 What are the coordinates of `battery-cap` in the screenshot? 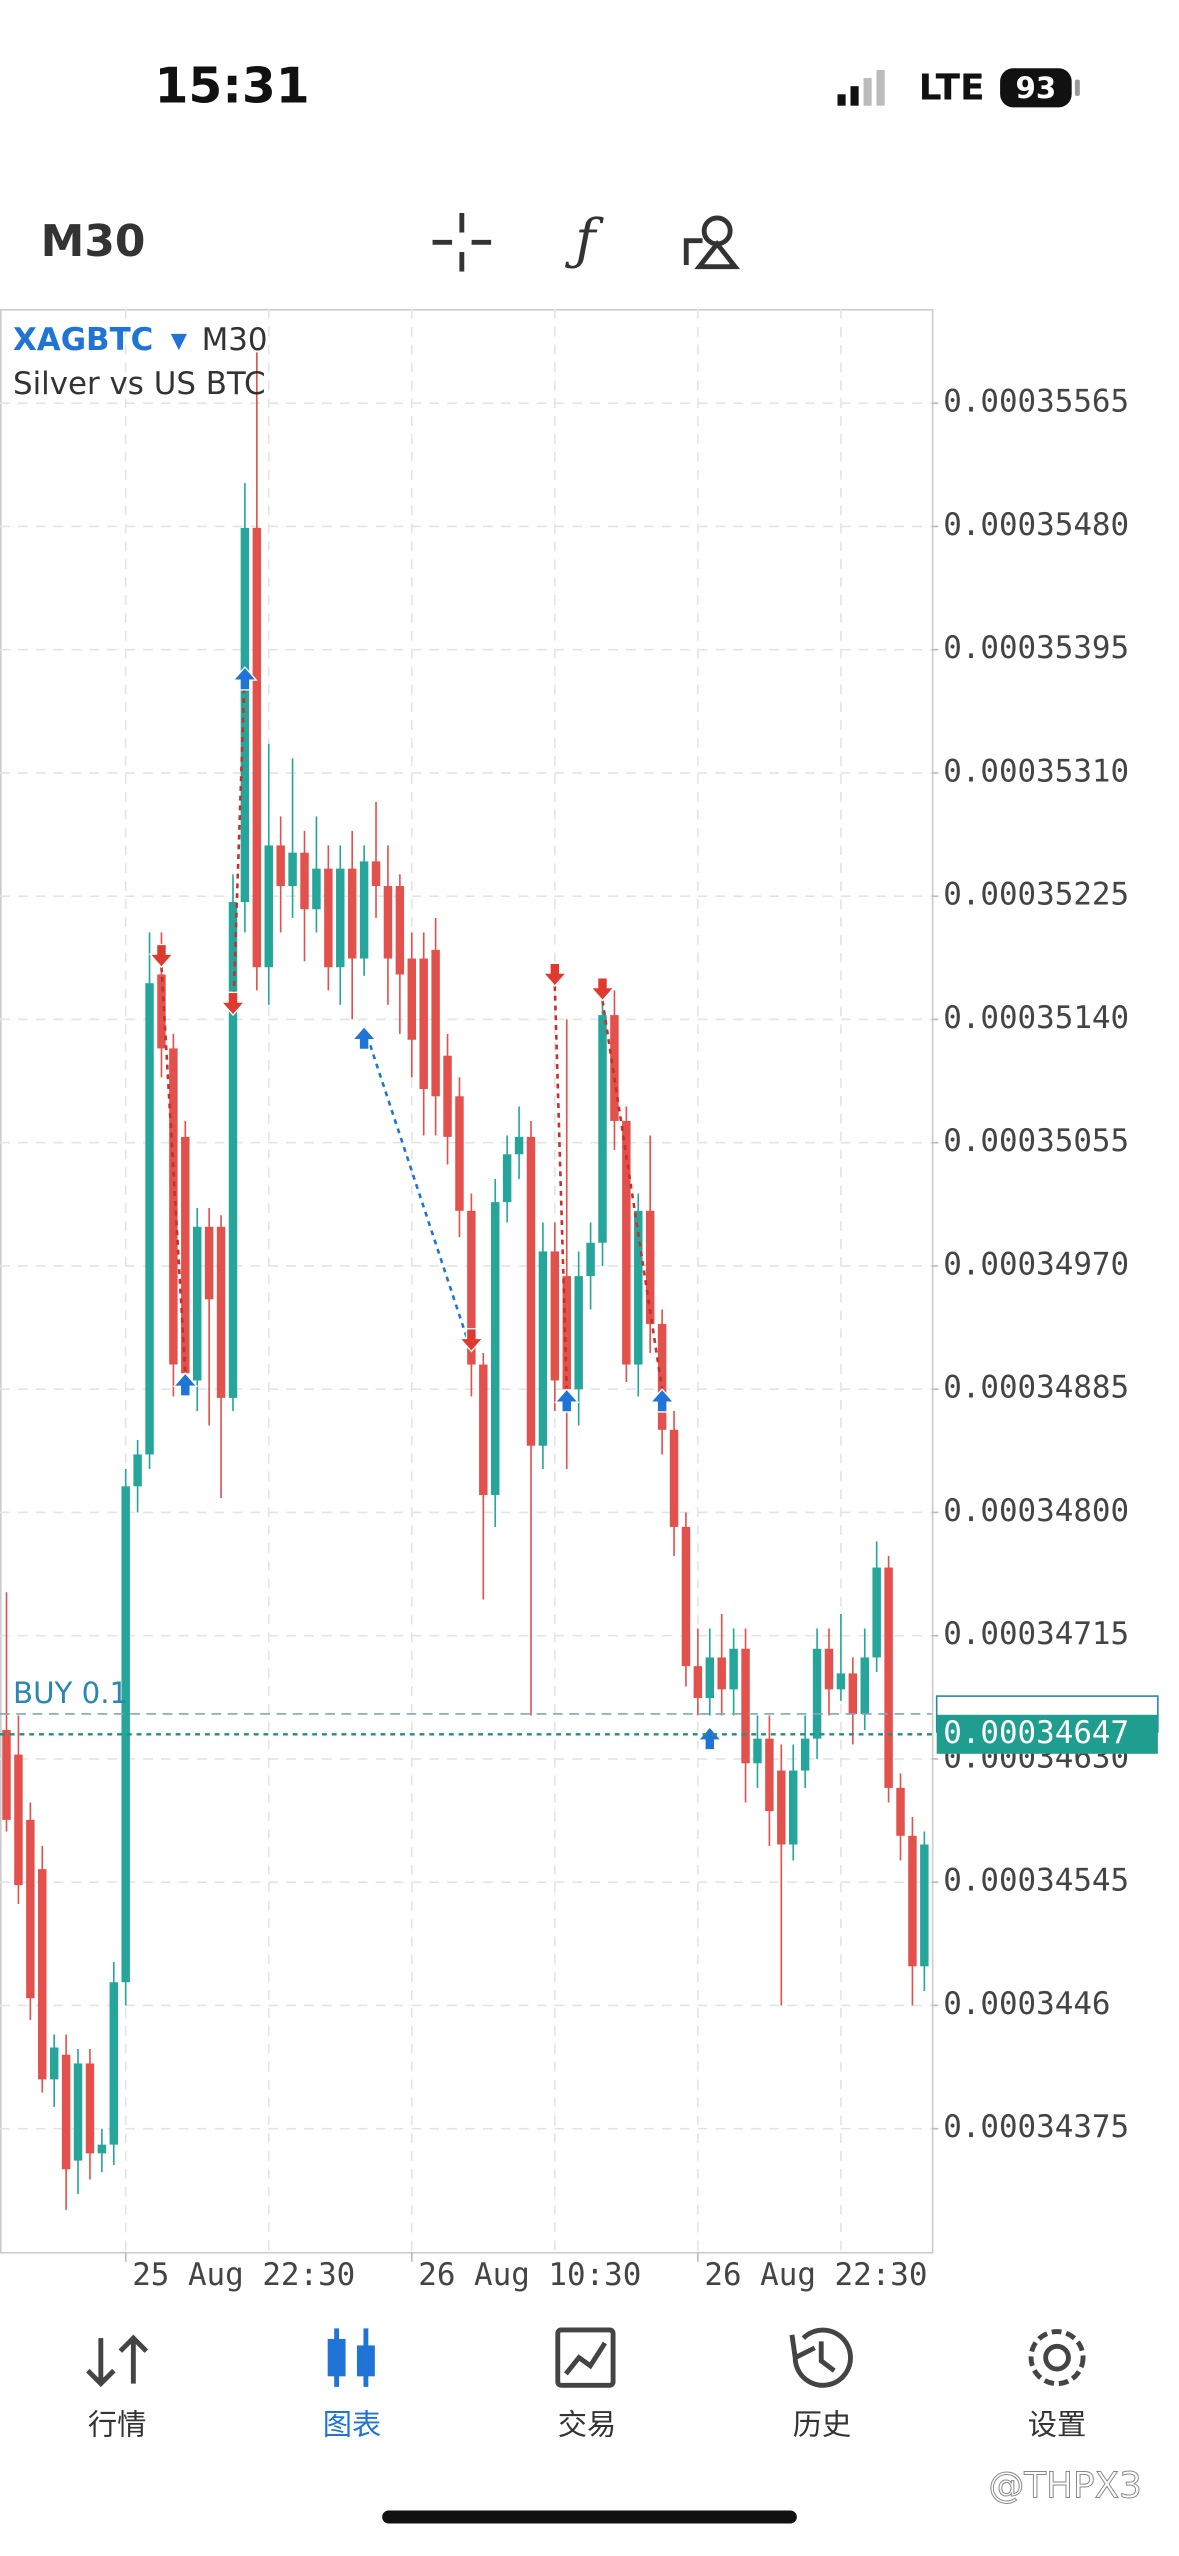 It's located at (1077, 87).